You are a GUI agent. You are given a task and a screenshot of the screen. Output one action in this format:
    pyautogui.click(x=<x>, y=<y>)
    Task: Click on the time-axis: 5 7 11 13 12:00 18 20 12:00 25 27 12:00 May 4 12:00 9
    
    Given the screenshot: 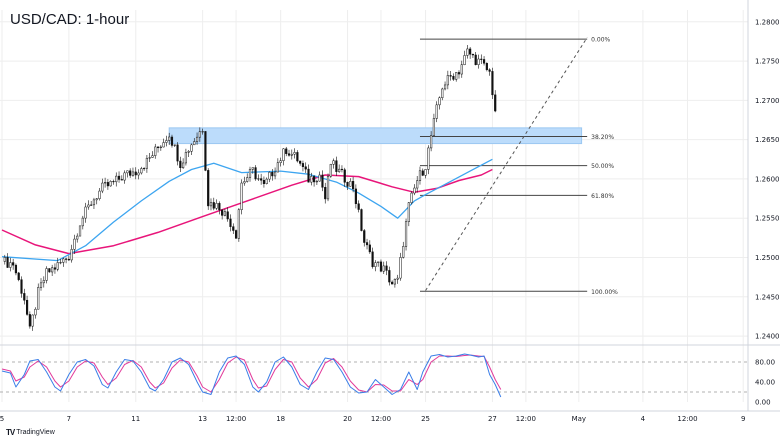 What is the action you would take?
    pyautogui.click(x=372, y=419)
    